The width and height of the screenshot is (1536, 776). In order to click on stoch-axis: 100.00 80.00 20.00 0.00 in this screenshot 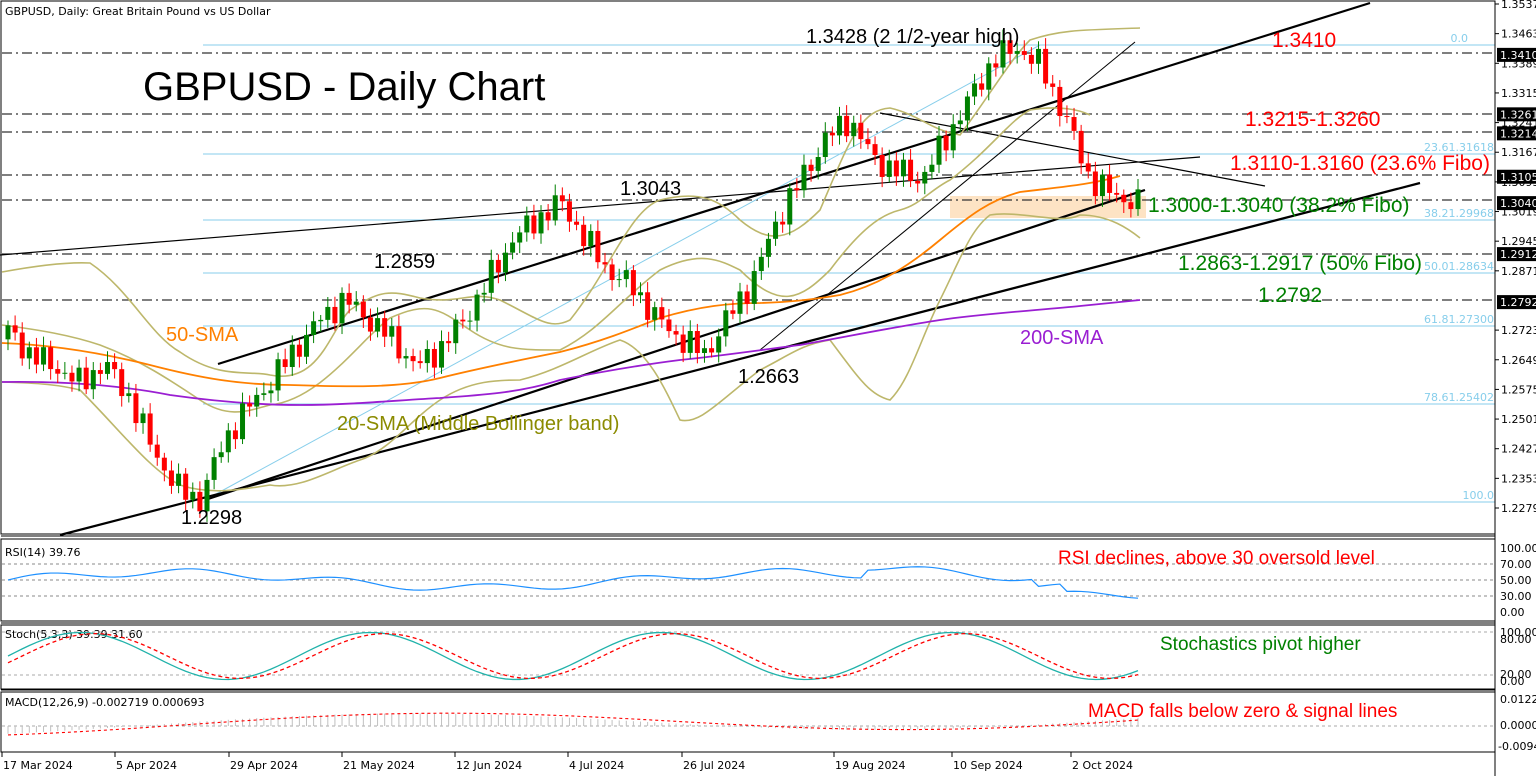, I will do `click(1518, 657)`.